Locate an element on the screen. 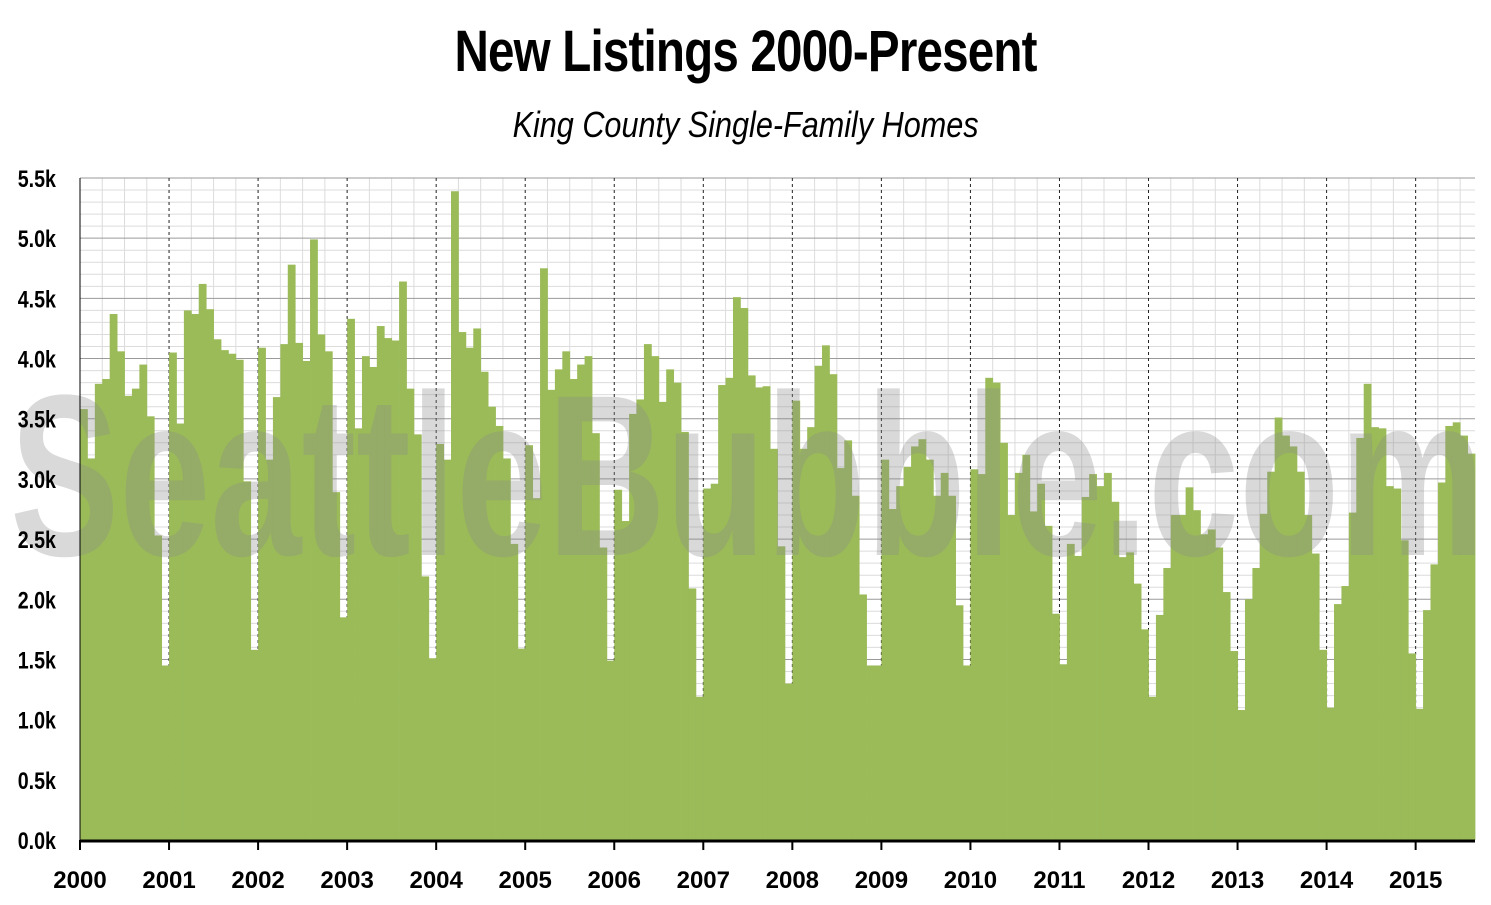 Image resolution: width=1491 pixels, height=905 pixels. y-tick-label: 3.5k is located at coordinates (37, 419).